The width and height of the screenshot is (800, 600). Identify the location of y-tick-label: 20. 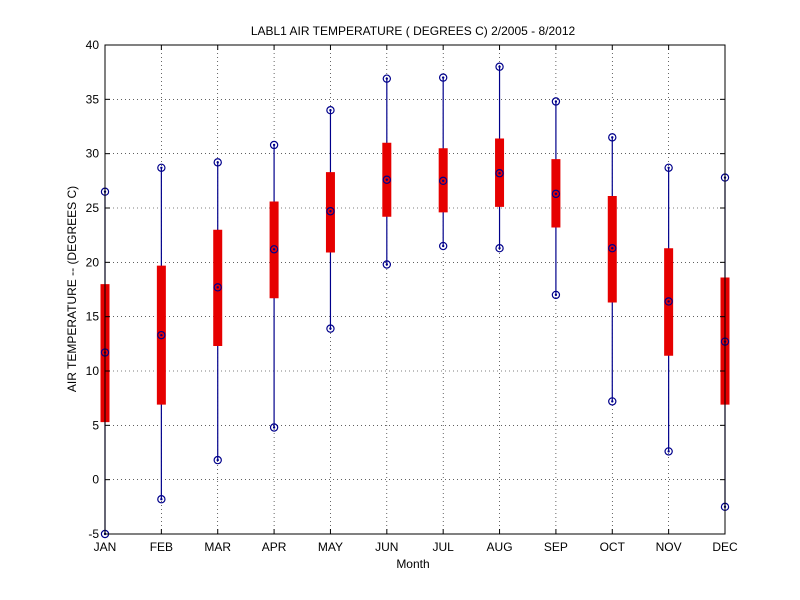
(93, 262).